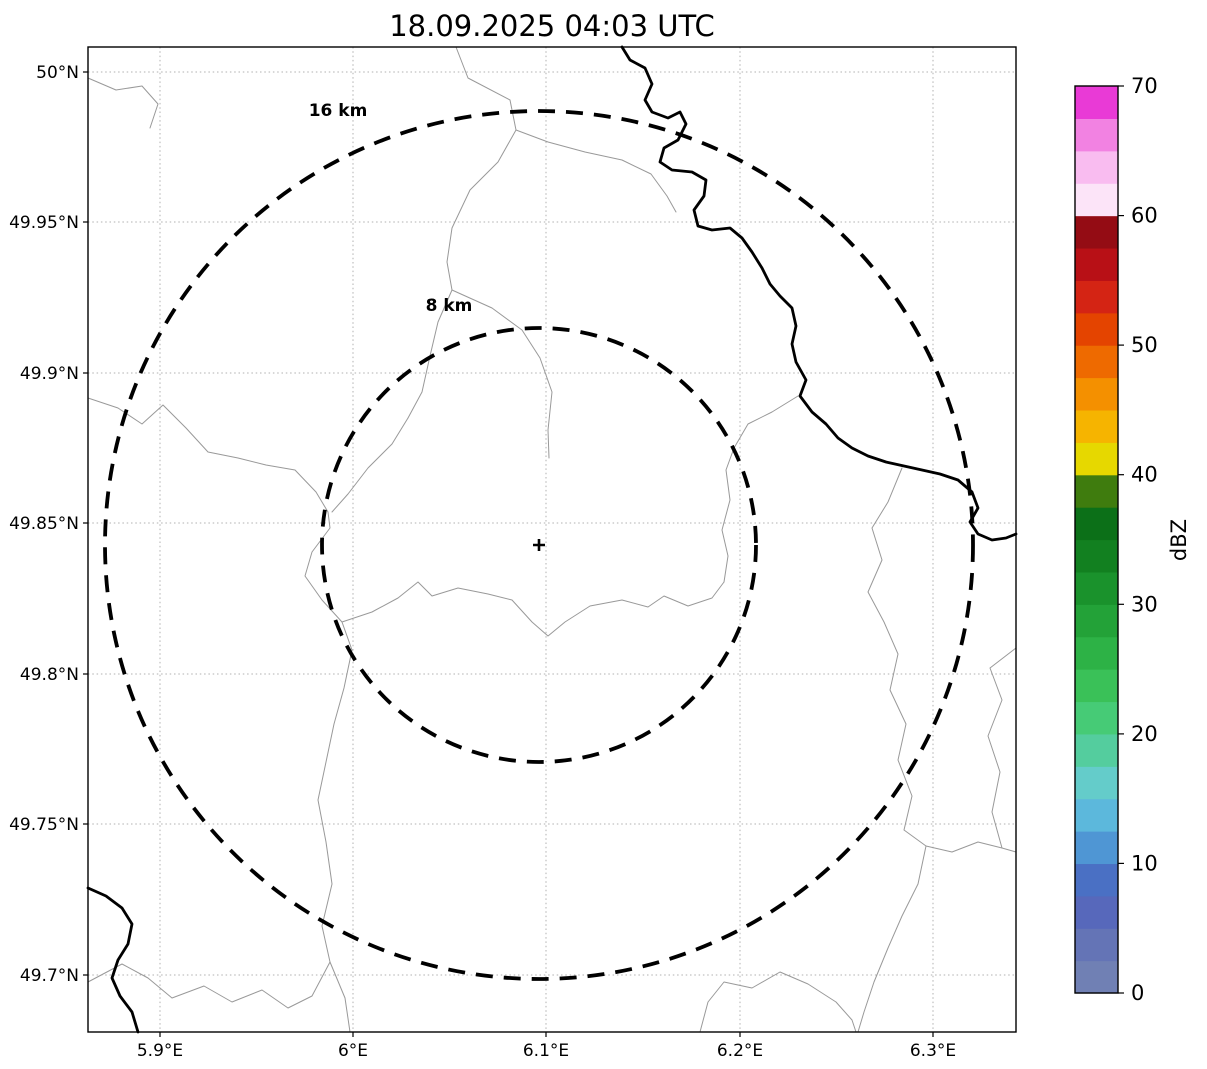 The width and height of the screenshot is (1207, 1069). What do you see at coordinates (1179, 540) in the screenshot?
I see `colorbar-unit-label: dBZ` at bounding box center [1179, 540].